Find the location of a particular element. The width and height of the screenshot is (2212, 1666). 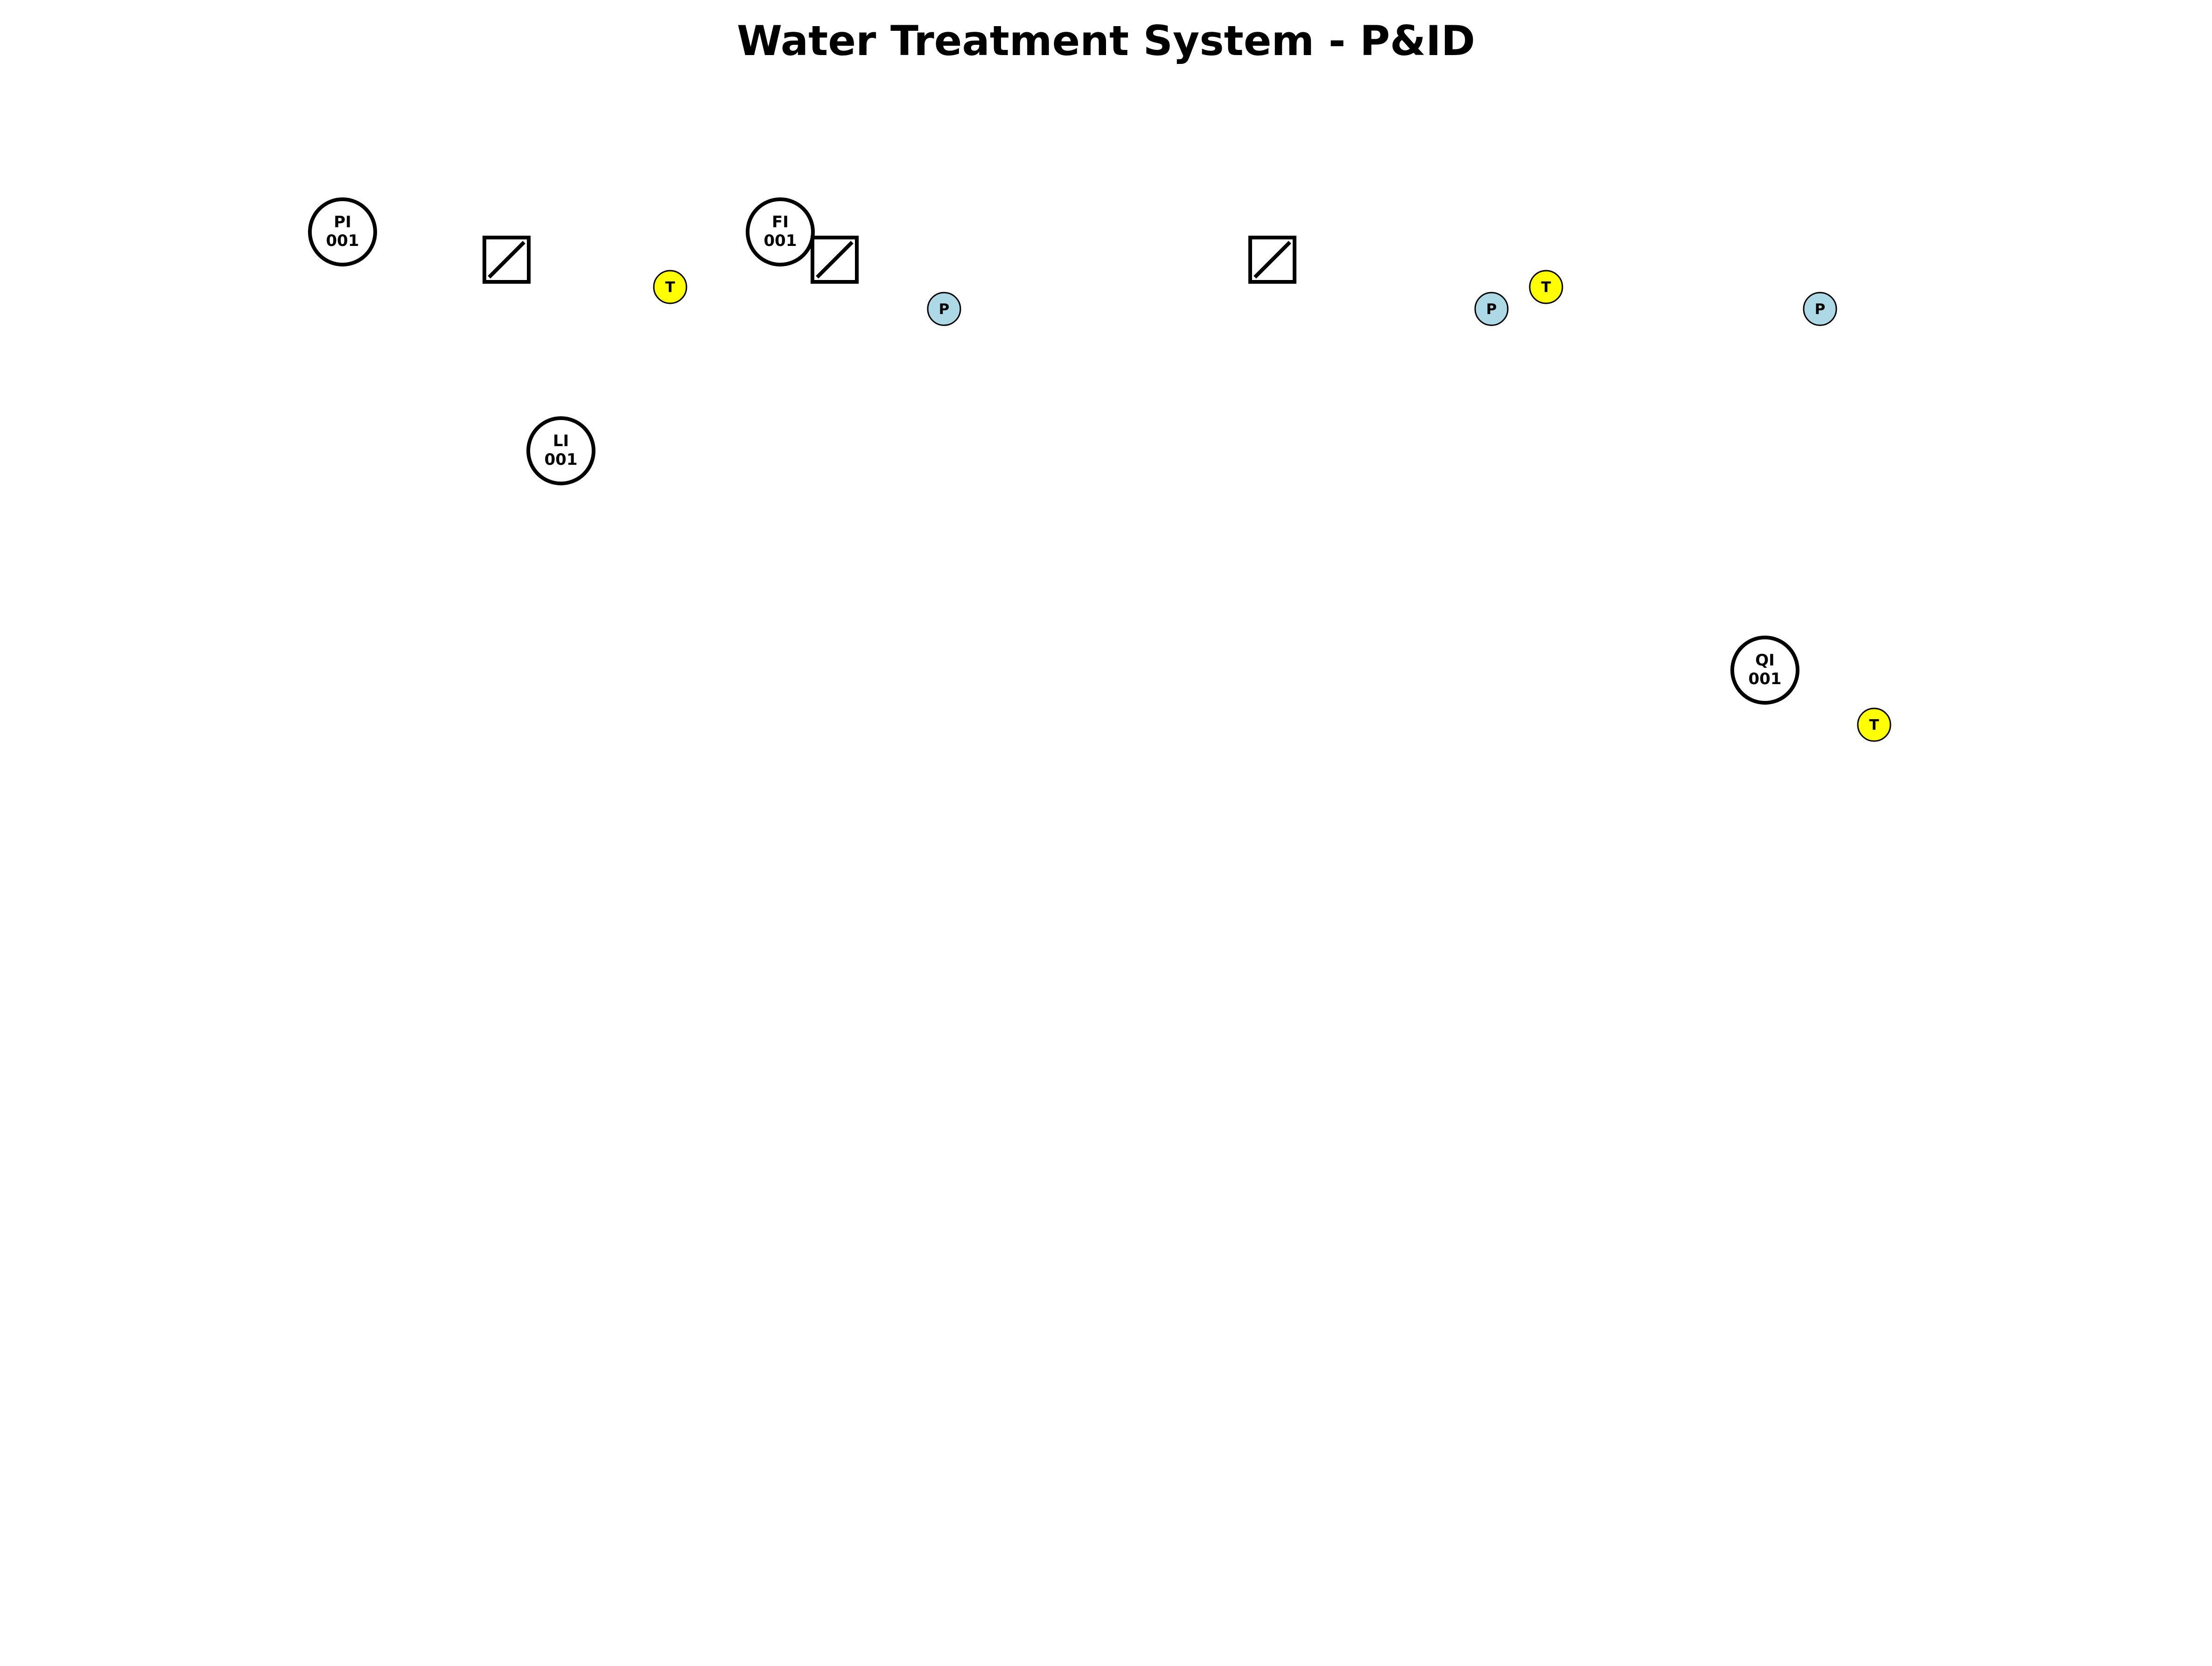

instrument-tag: PI is located at coordinates (342, 222).